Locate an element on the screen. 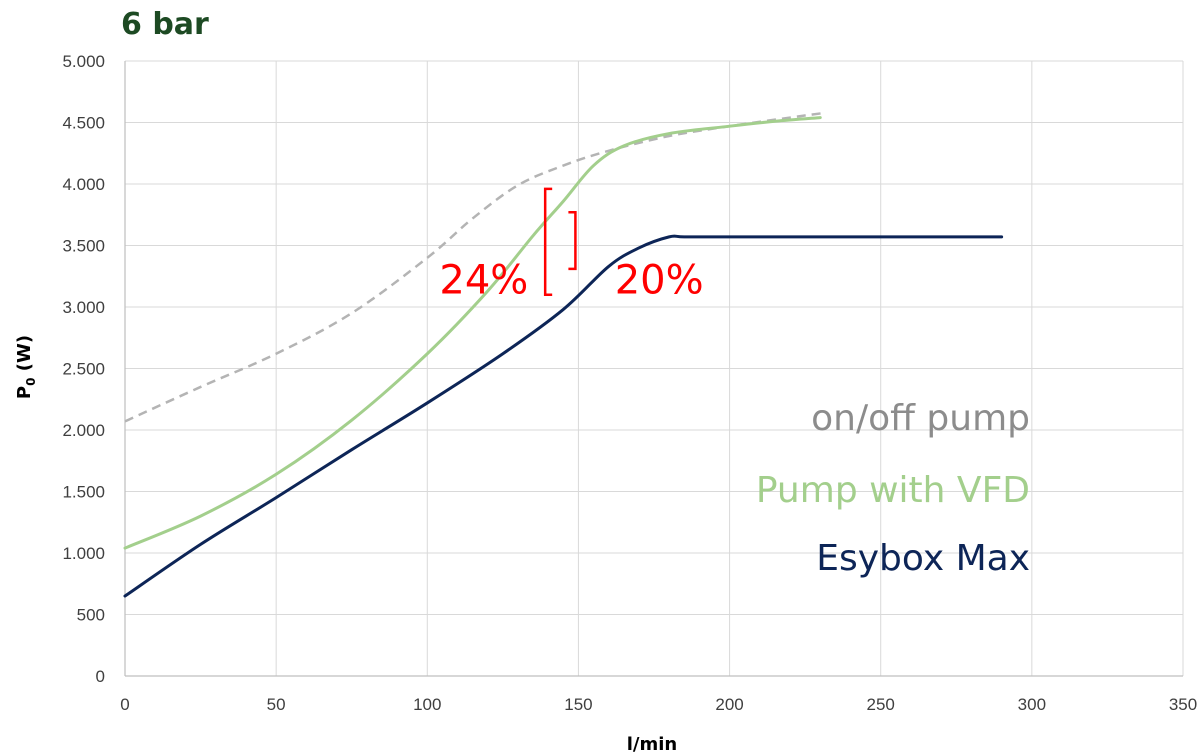  x-axis-label: l/min is located at coordinates (652, 744).